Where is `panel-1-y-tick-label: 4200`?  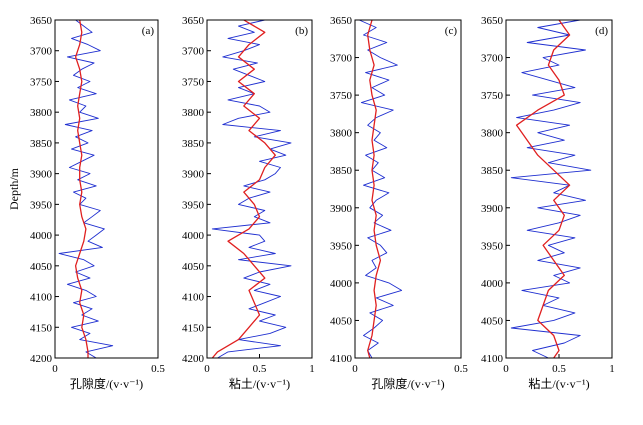 panel-1-y-tick-label: 4200 is located at coordinates (193, 359).